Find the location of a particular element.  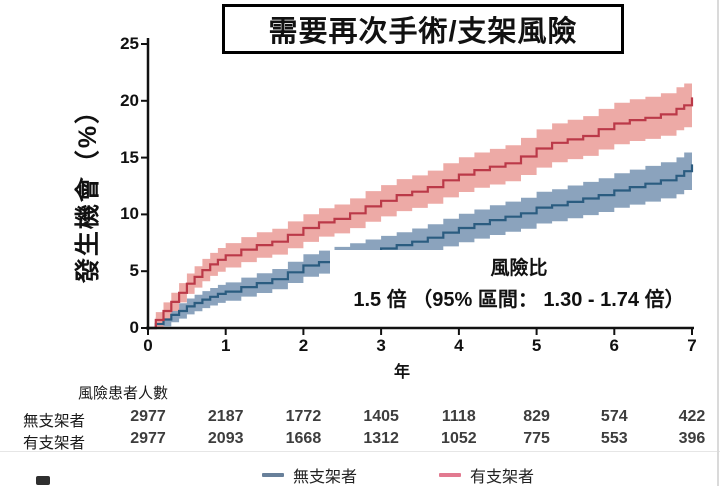

risk-count: 396 is located at coordinates (692, 438).